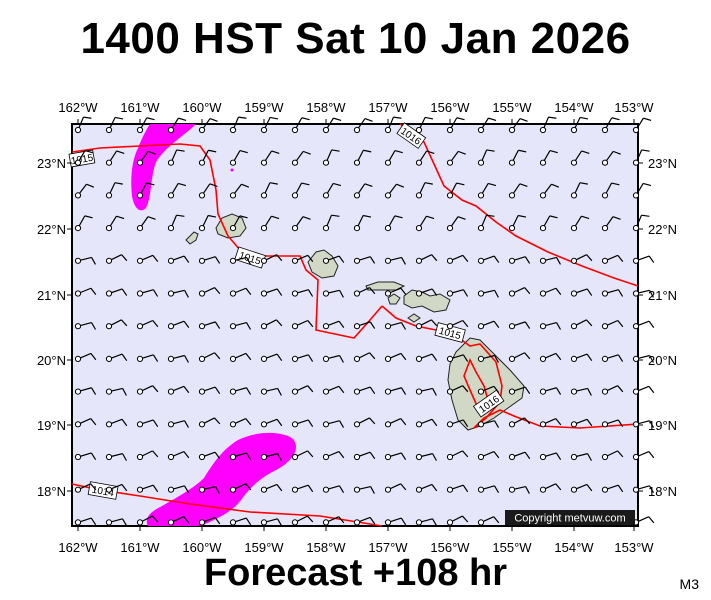  I want to click on lon-label: 156°W, so click(450, 547).